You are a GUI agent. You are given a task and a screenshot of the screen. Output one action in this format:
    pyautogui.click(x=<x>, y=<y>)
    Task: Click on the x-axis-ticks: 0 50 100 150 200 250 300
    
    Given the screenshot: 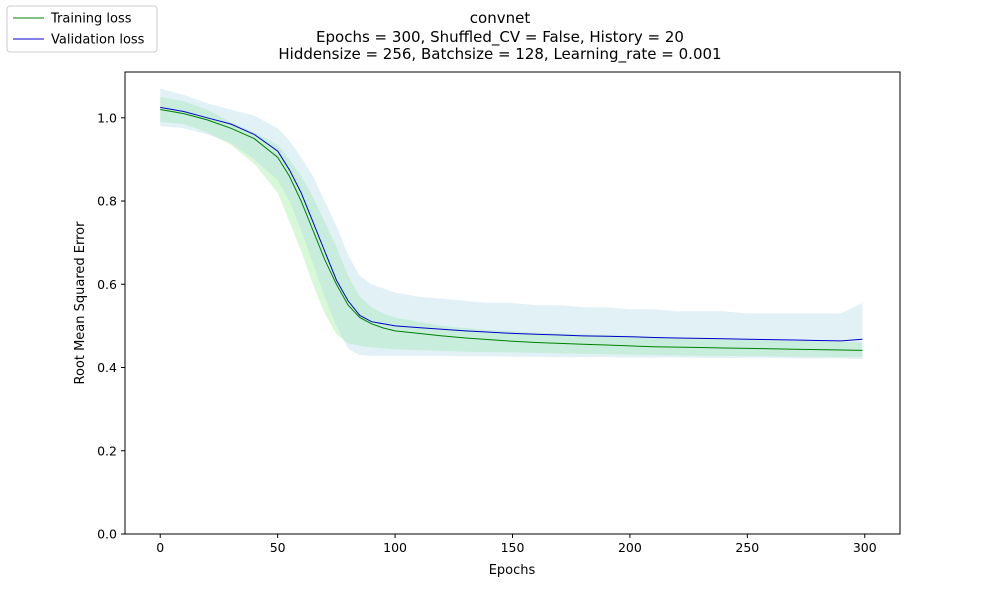 What is the action you would take?
    pyautogui.click(x=516, y=544)
    